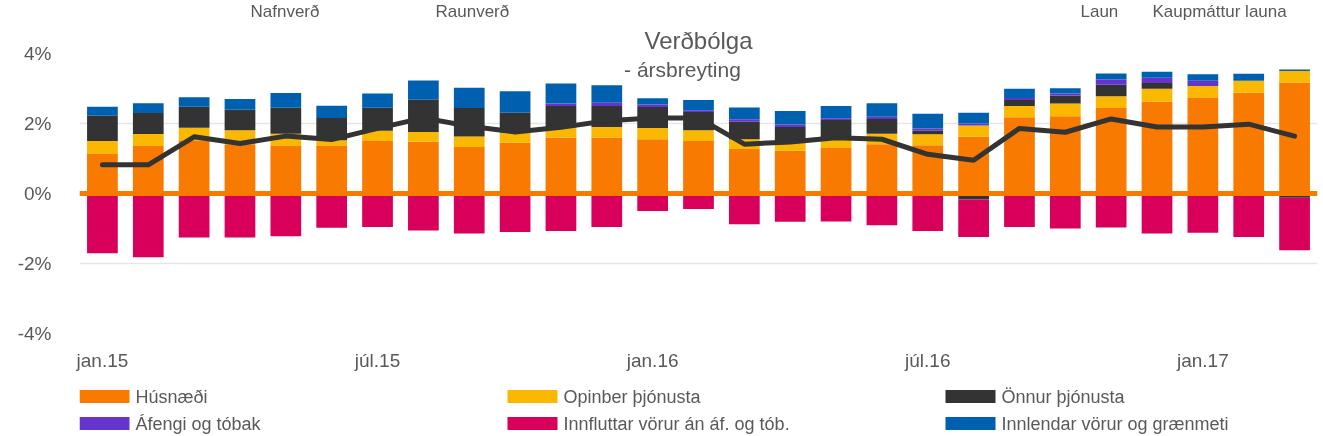 The image size is (1323, 436). Describe the element at coordinates (38, 53) in the screenshot. I see `y-tick-label: 4%` at that location.